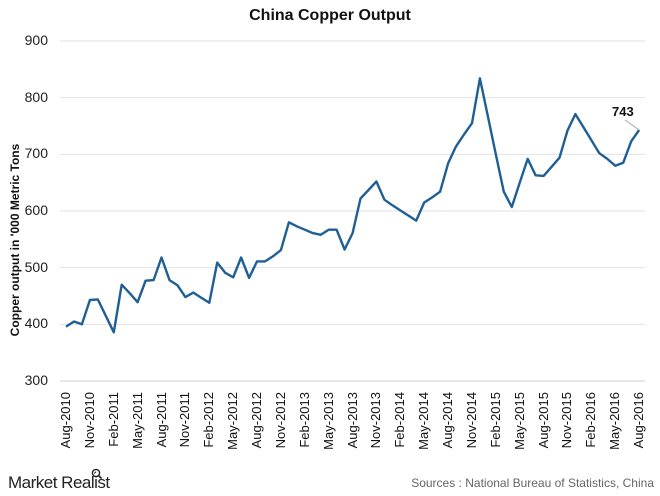 This screenshot has width=660, height=496. I want to click on x-tick-label: Aug-2016, so click(639, 420).